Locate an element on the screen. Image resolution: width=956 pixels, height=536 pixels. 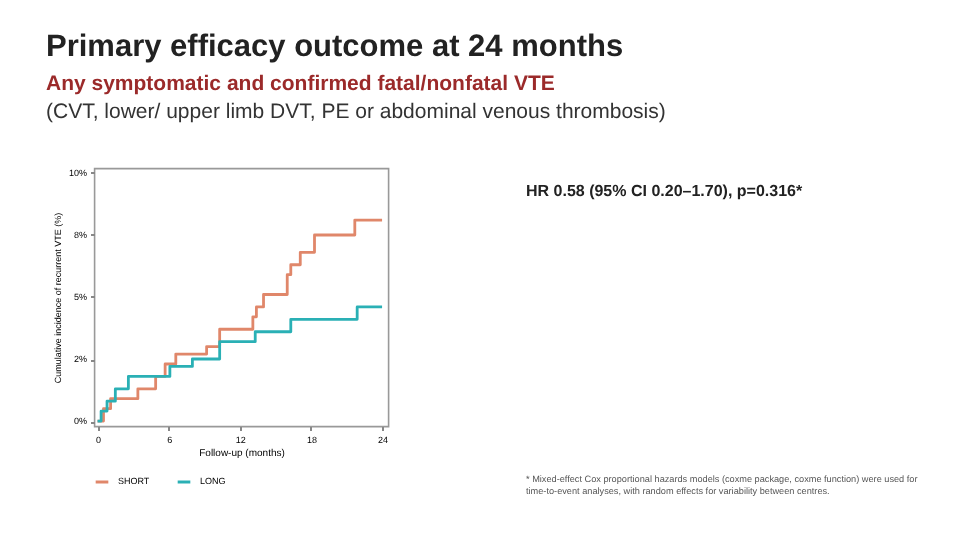
text: (CVT, lower/ upper limb DVT, PE or abdominal venous thrombosis) is located at coordinates (356, 112).